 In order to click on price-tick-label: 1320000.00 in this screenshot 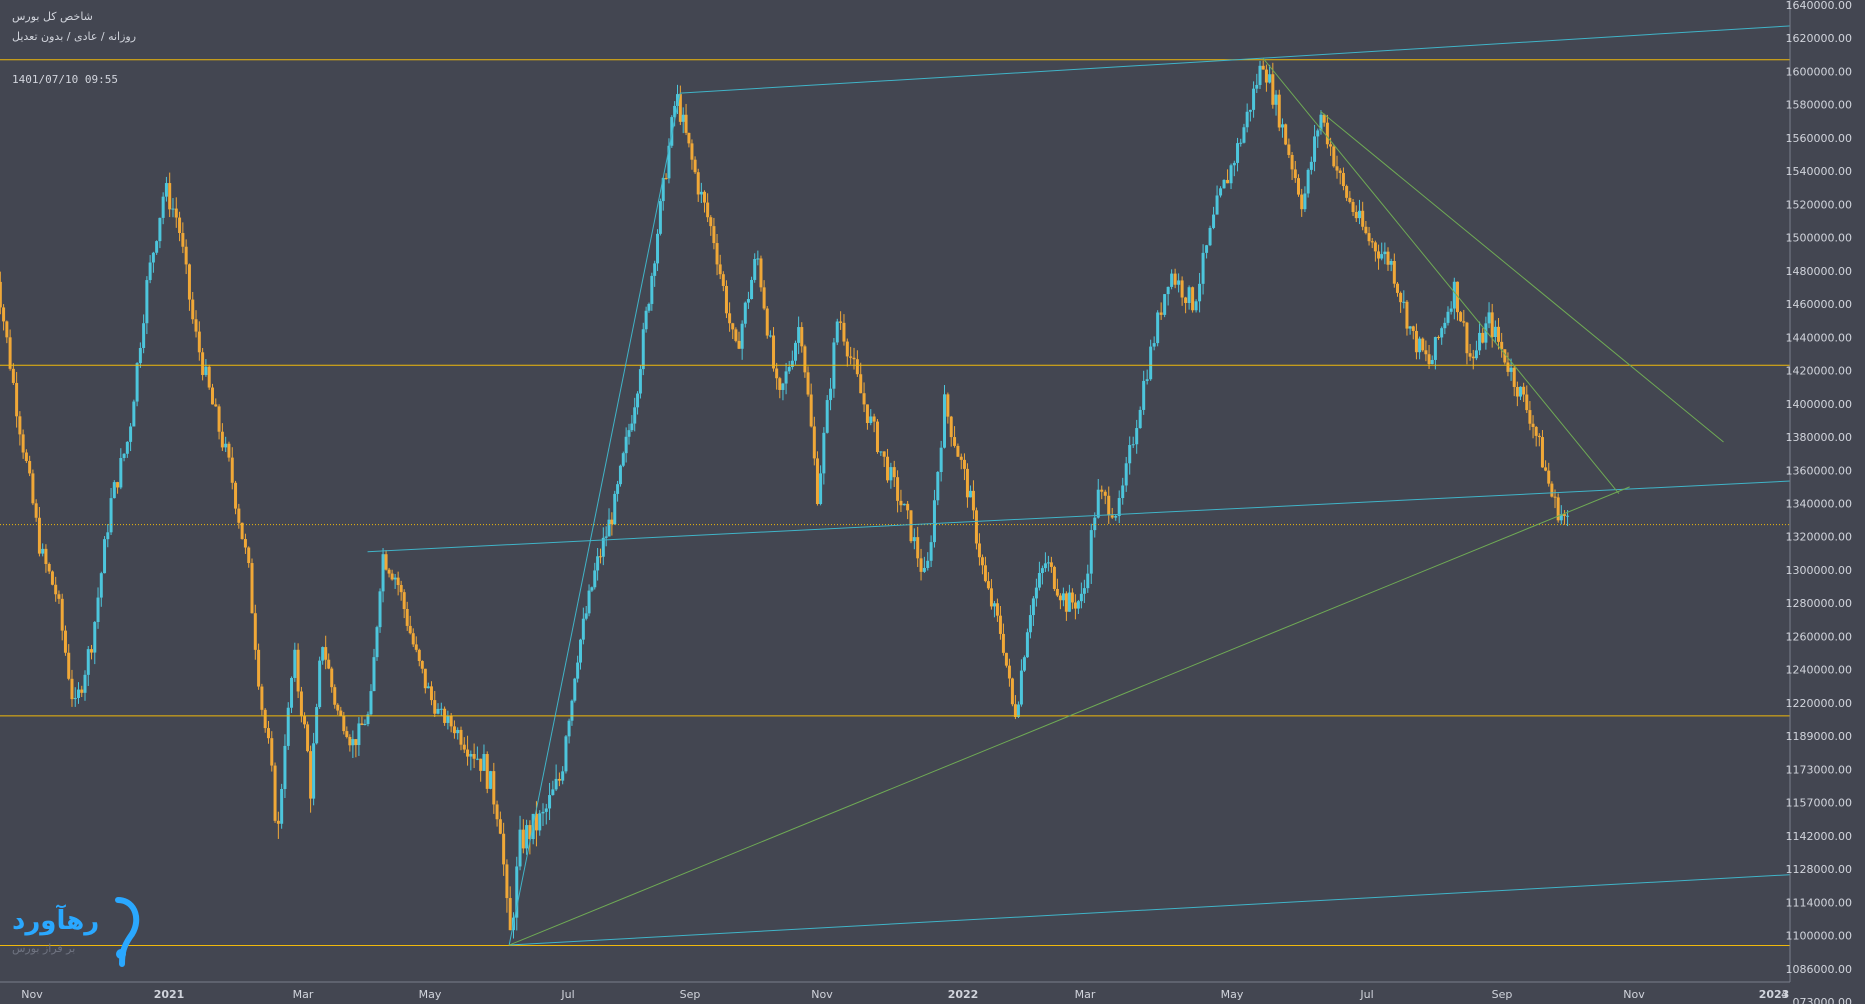, I will do `click(1819, 537)`.